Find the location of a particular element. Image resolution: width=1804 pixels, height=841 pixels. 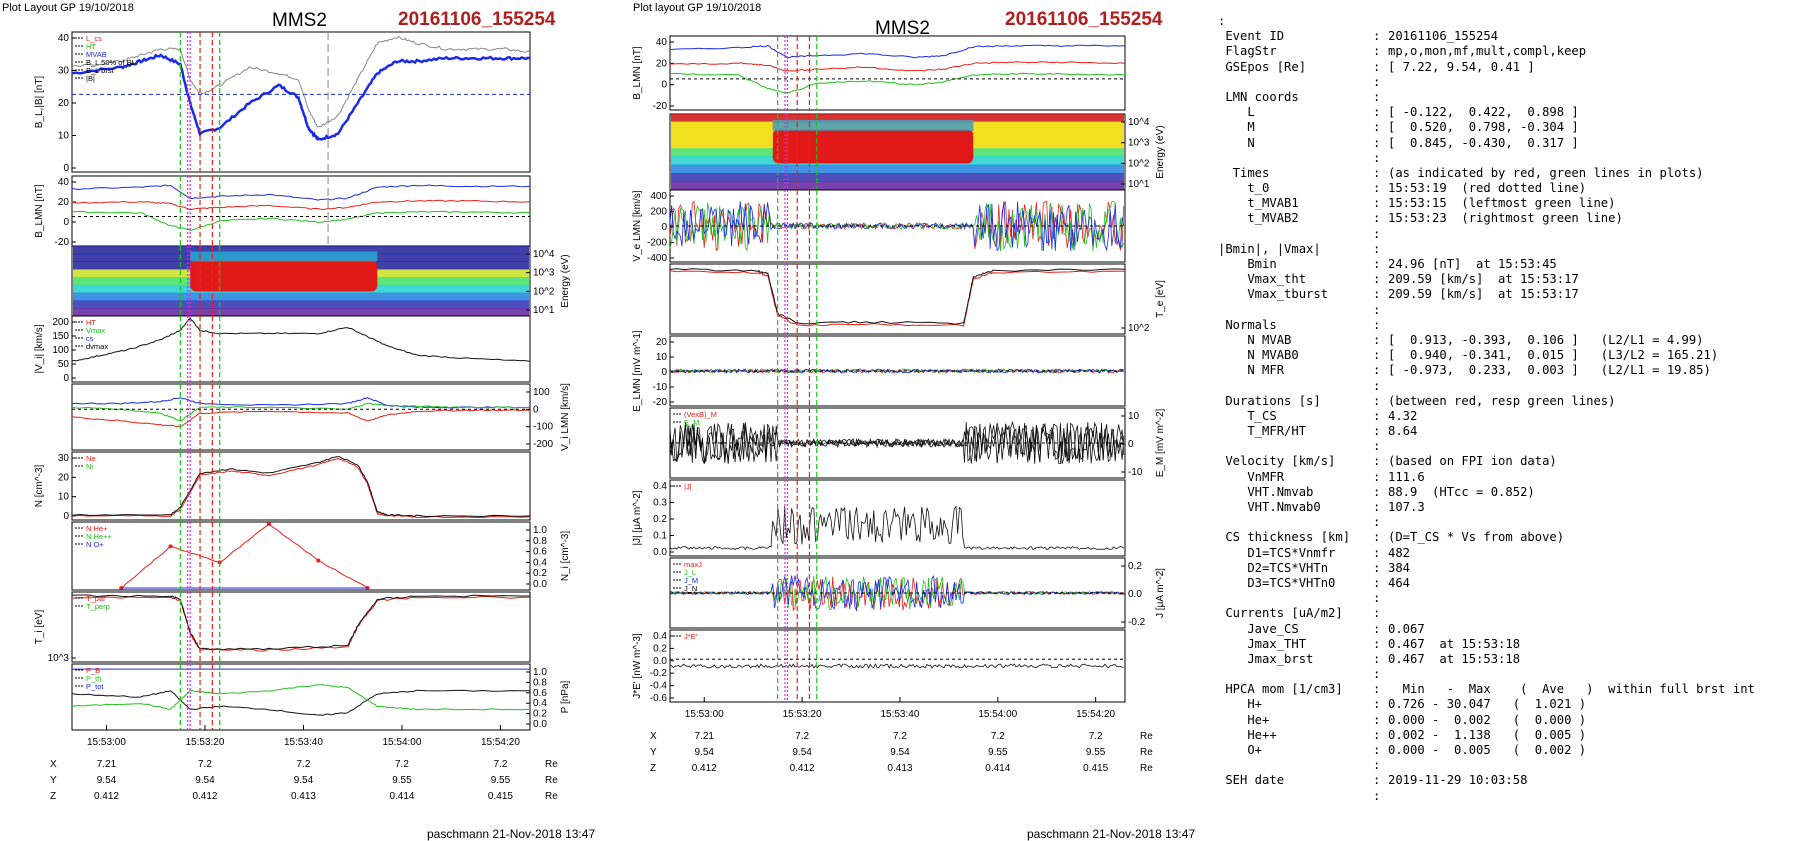

summary-line: H+:0.726 - 30.047 ( 1.021 ) is located at coordinates (1508, 704).